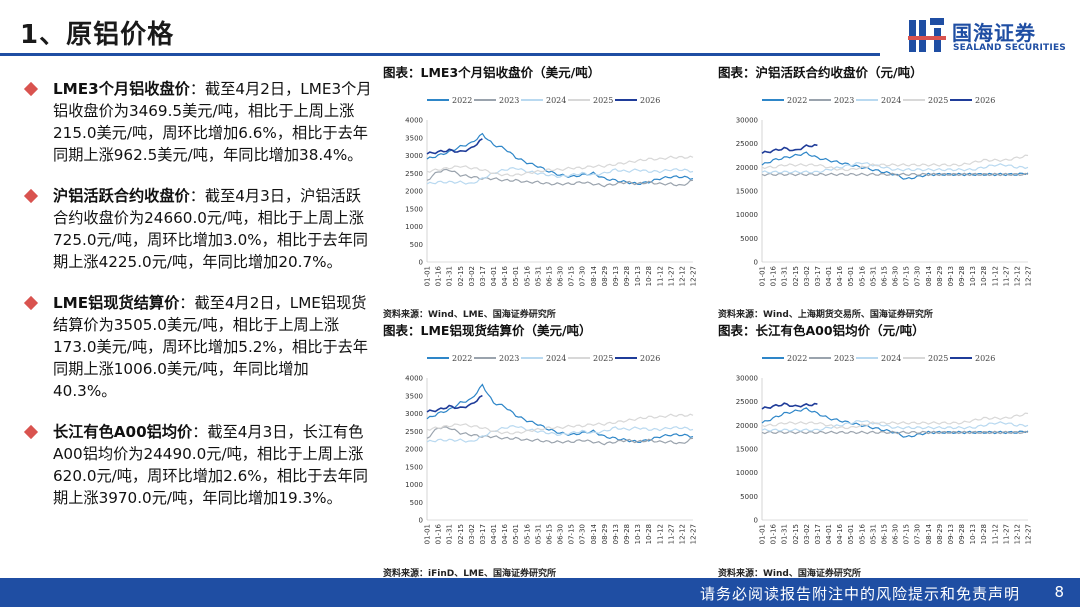 This screenshot has height=607, width=1080. I want to click on footer-disclaimer: 请务必阅读报告附注中的风险提示和免责声明, so click(859, 594).